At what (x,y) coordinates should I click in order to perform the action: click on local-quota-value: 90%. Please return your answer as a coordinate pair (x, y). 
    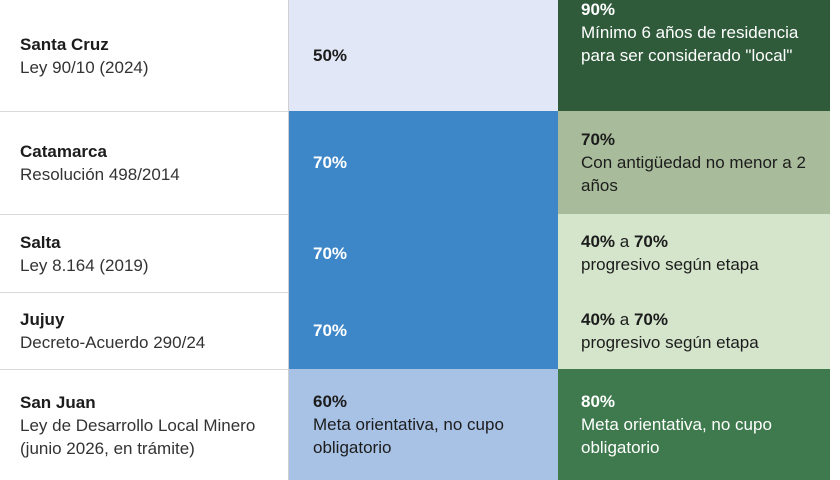
    Looking at the image, I should click on (598, 9).